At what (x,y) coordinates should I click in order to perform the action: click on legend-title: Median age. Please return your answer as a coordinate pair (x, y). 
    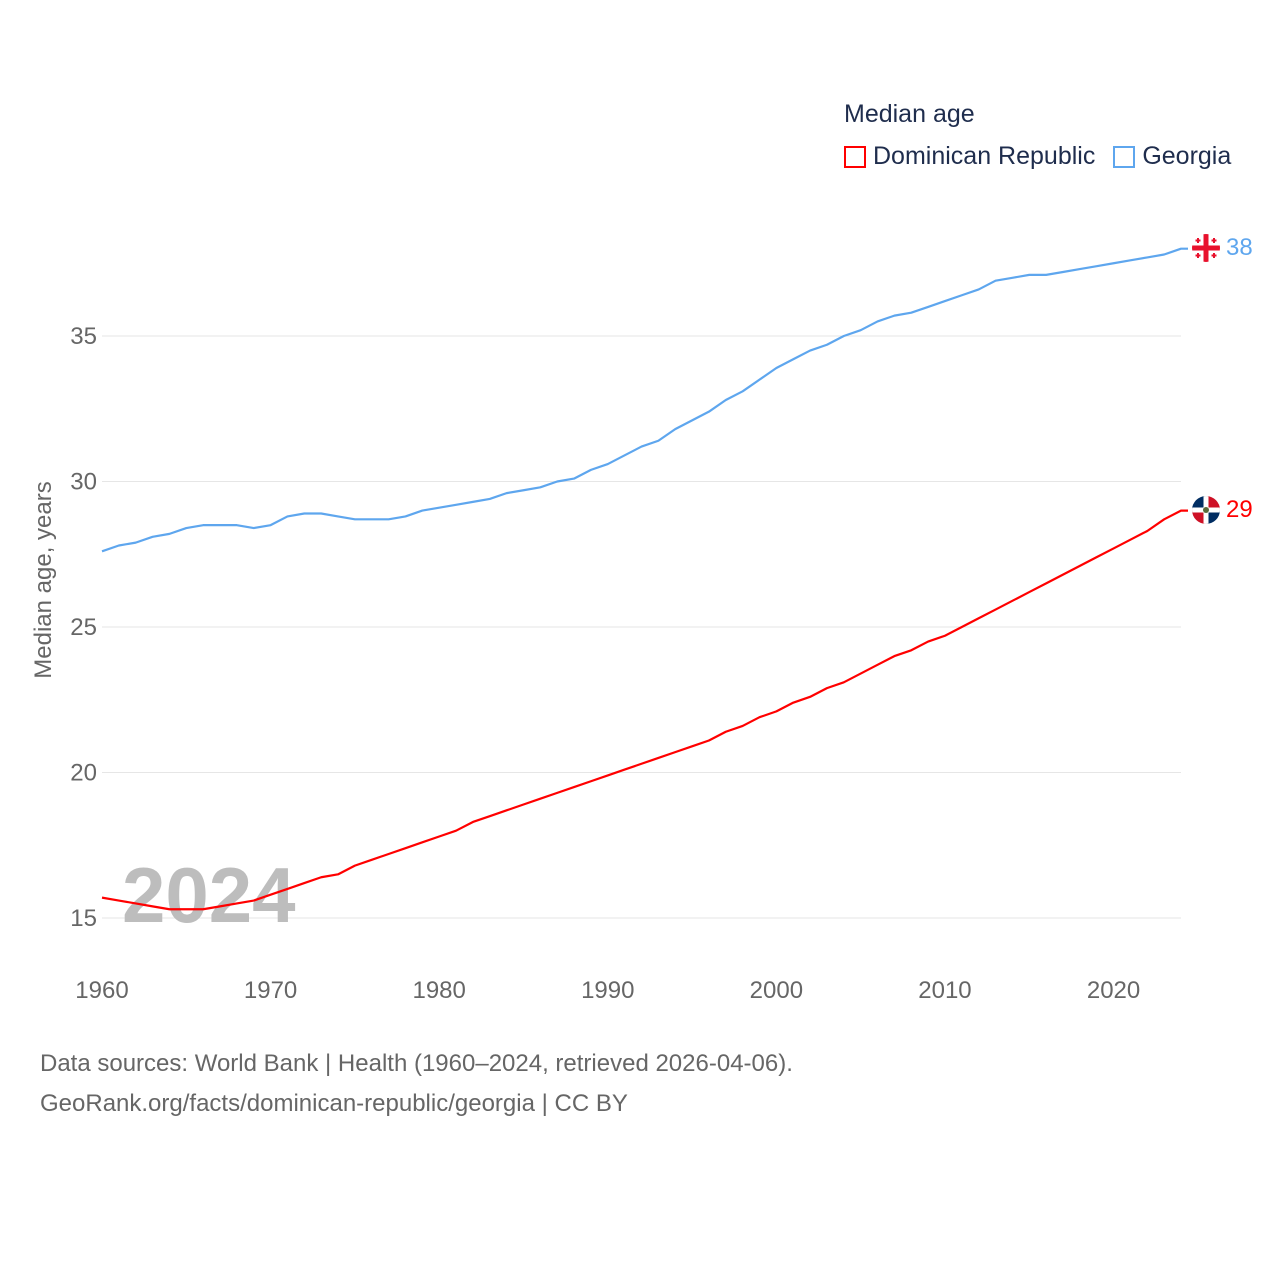
    Looking at the image, I should click on (909, 114).